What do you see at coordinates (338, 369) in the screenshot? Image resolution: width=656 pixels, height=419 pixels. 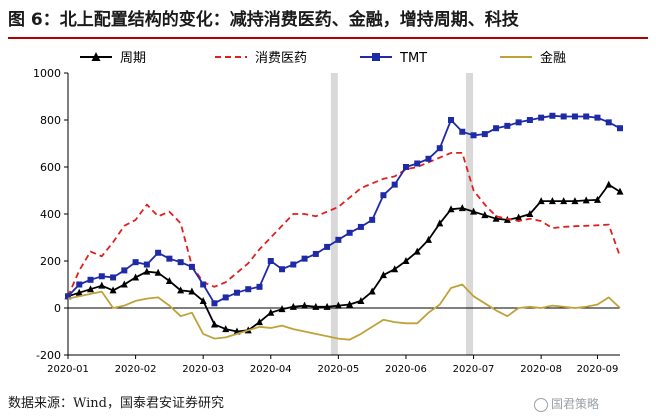 I see `x-tick-label: 2020-05` at bounding box center [338, 369].